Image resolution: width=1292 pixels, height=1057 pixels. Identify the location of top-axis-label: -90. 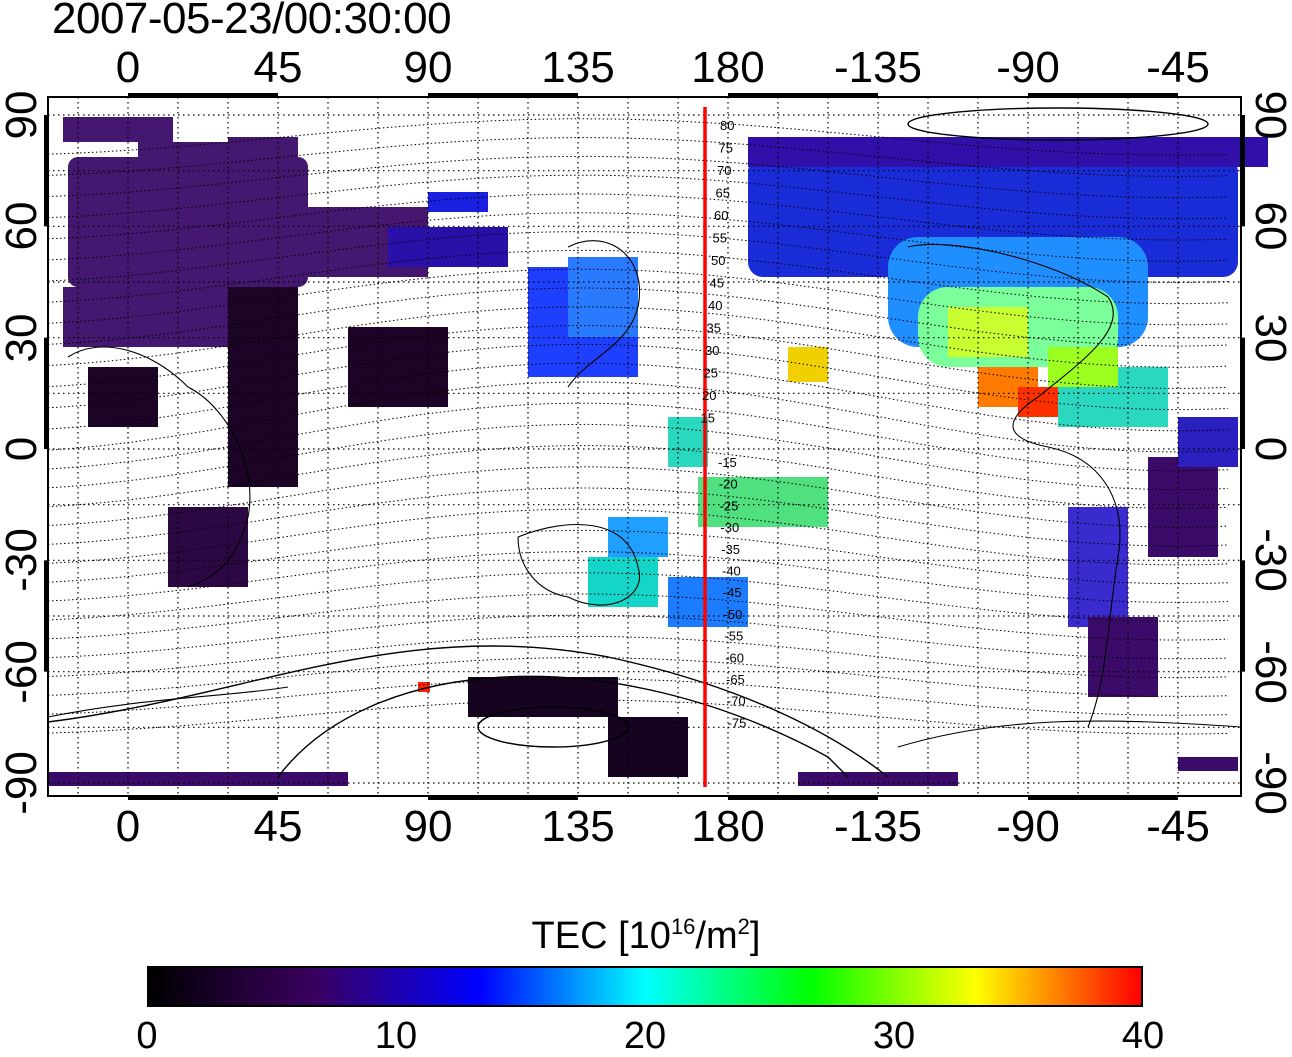
(1028, 67).